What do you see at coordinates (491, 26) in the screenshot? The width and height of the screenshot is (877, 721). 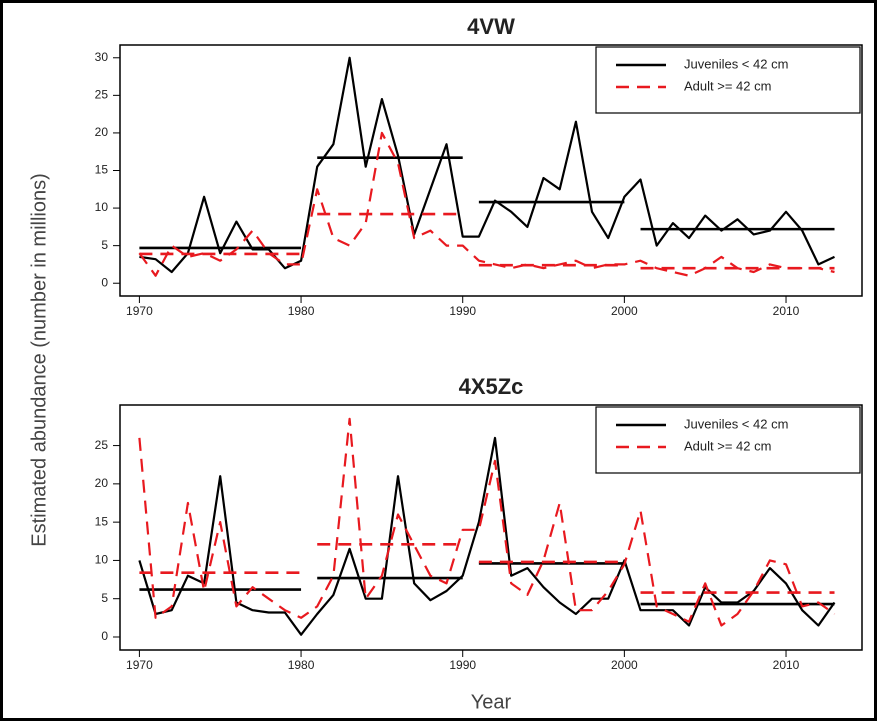 I see `chart-title: 4VW` at bounding box center [491, 26].